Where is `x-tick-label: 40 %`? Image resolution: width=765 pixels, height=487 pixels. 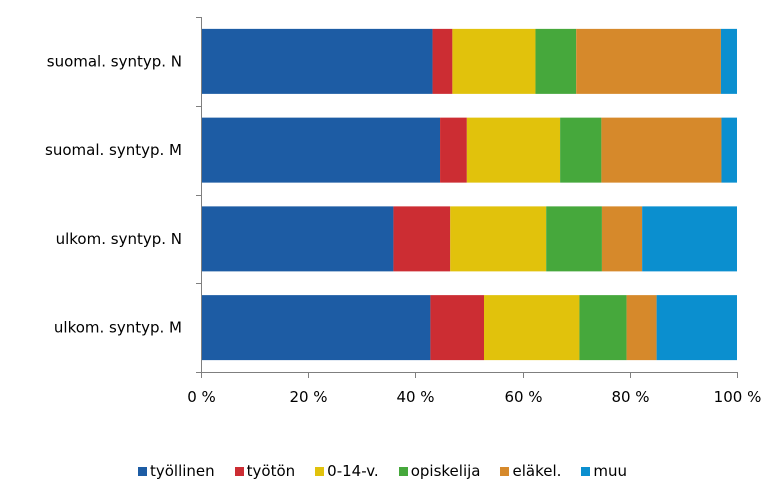
x-tick-label: 40 % is located at coordinates (415, 397).